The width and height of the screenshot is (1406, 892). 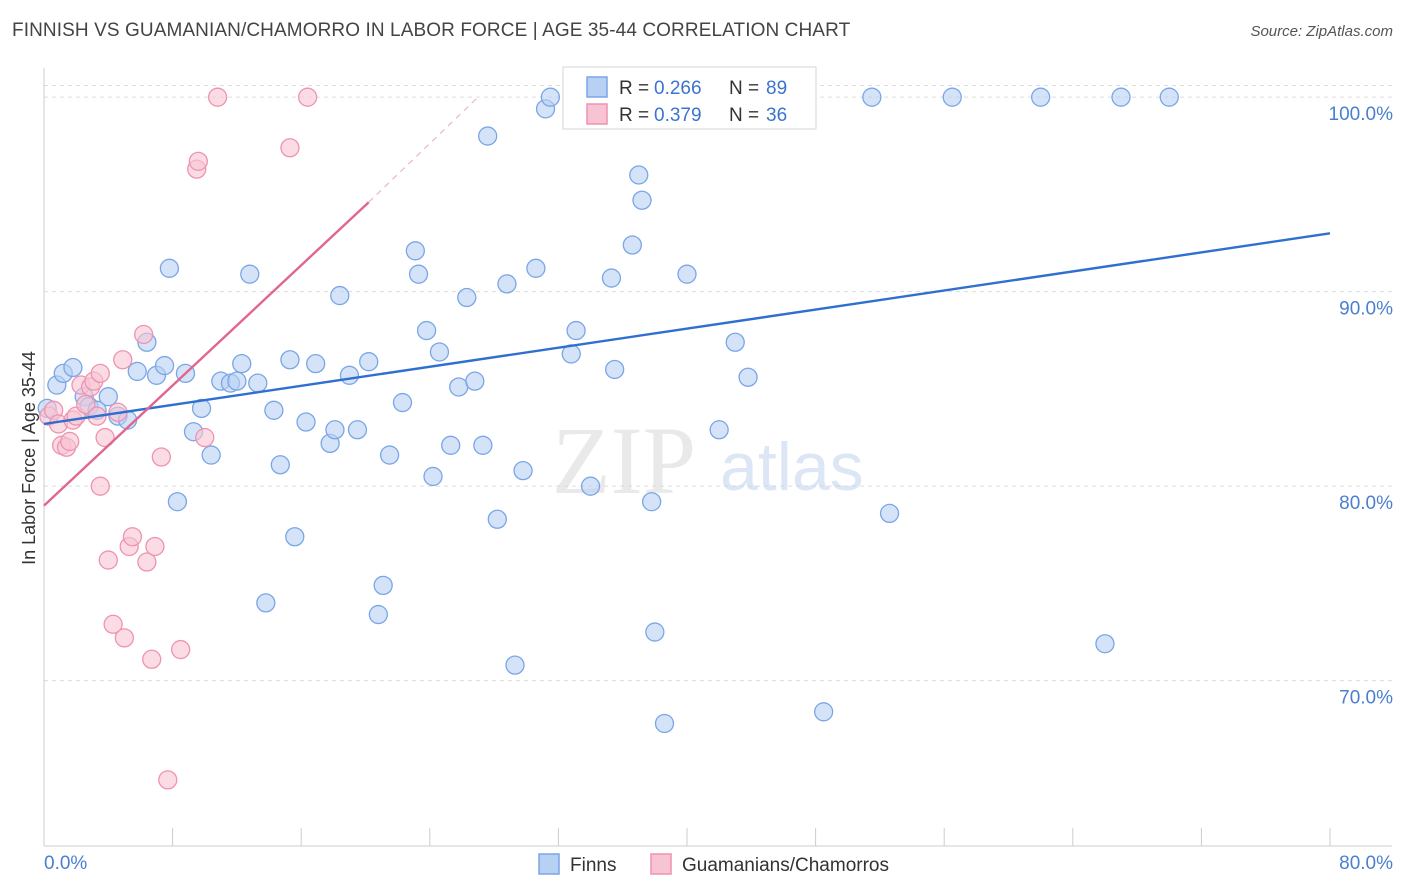 I want to click on bottom-legend: Finns Guamanians/Chamorros, so click(x=713, y=864).